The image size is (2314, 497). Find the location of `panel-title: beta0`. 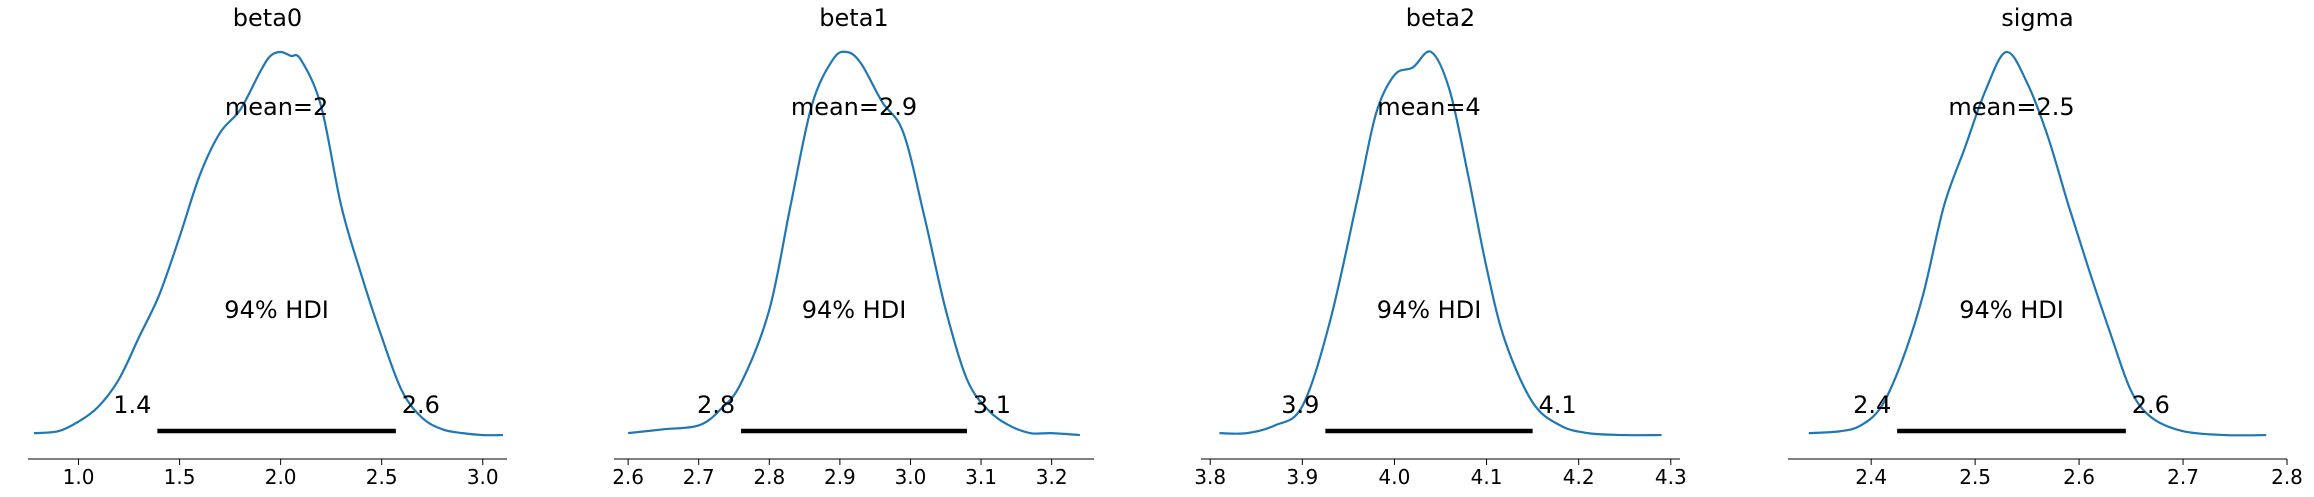

panel-title: beta0 is located at coordinates (267, 18).